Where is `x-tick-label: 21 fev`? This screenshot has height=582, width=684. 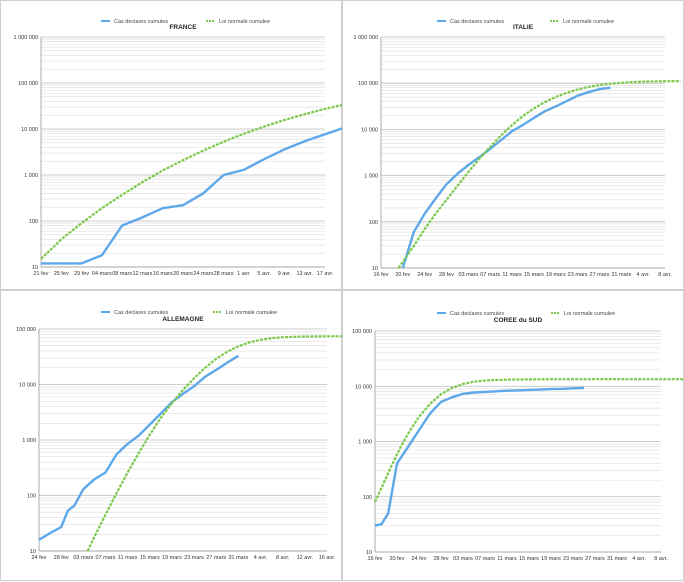
x-tick-label: 21 fev is located at coordinates (41, 274).